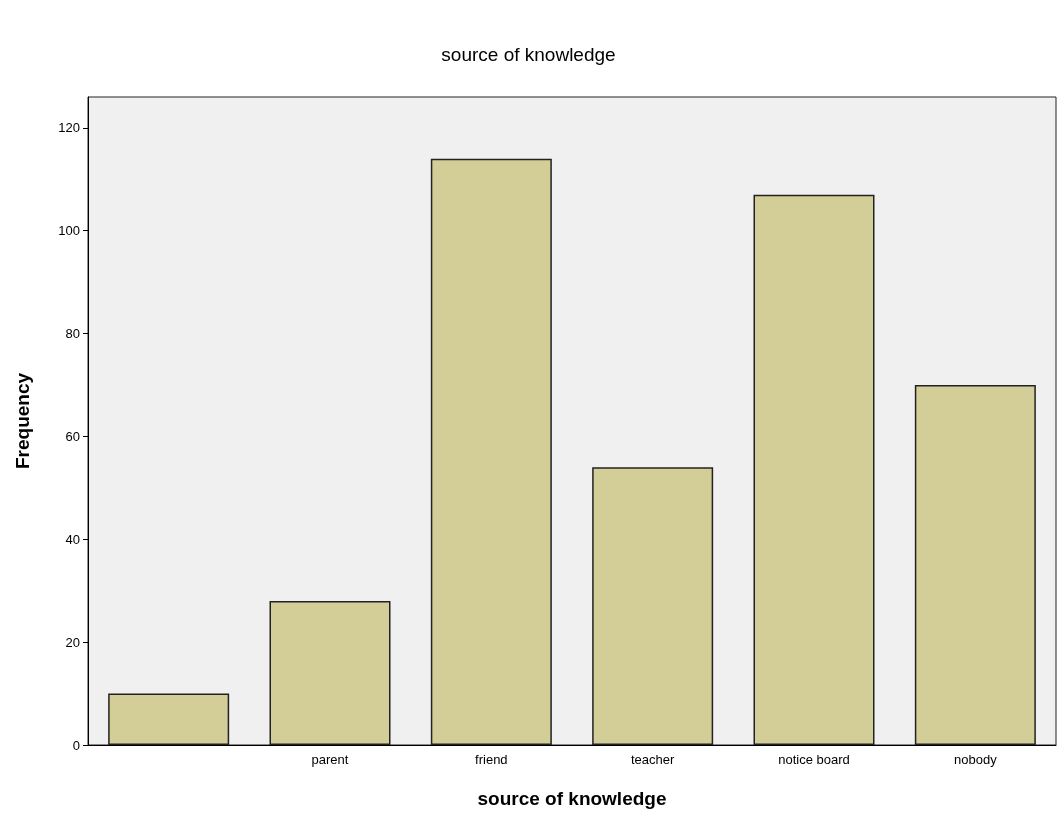 The height and width of the screenshot is (829, 1057). Describe the element at coordinates (653, 759) in the screenshot. I see `x-tick-label: teacher` at that location.